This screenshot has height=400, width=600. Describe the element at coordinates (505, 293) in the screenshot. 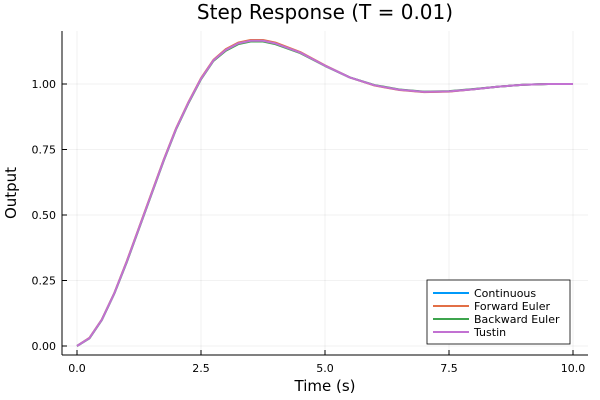

I see `legend-label-continuous: Continuous` at that location.